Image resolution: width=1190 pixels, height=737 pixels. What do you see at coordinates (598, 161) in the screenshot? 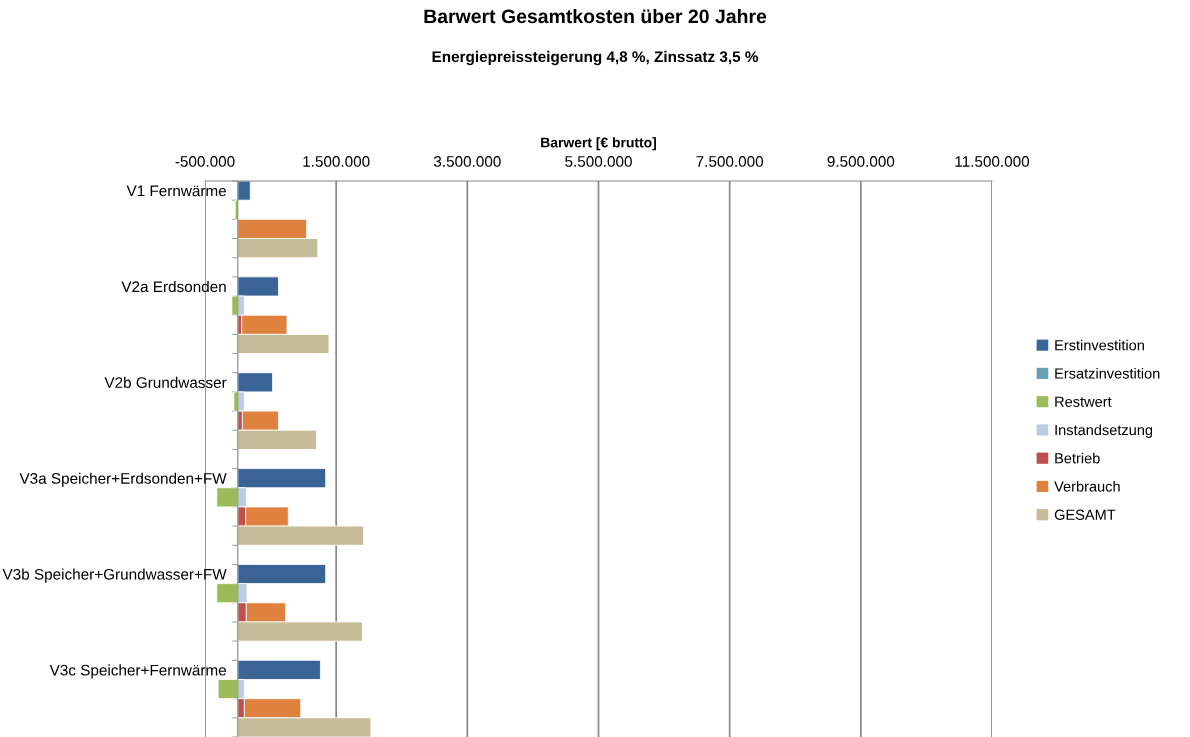
I see `x-tick-label: 5.500.000` at bounding box center [598, 161].